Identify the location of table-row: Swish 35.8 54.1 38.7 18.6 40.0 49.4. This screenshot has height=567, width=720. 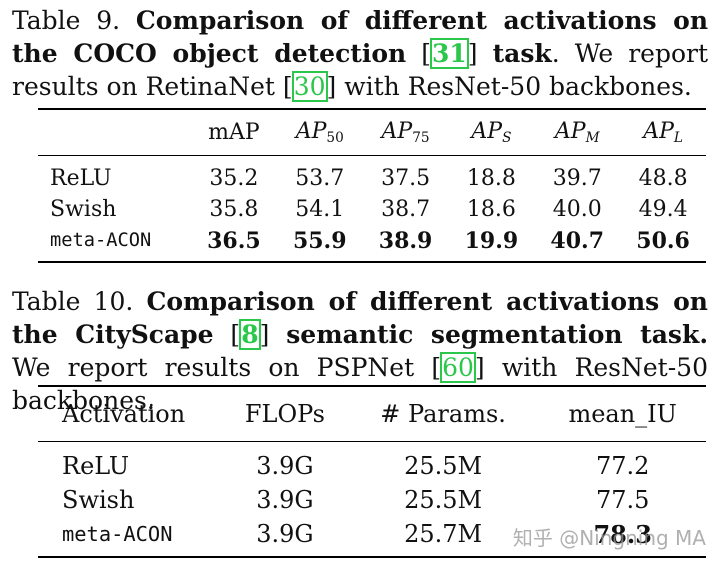
(372, 209).